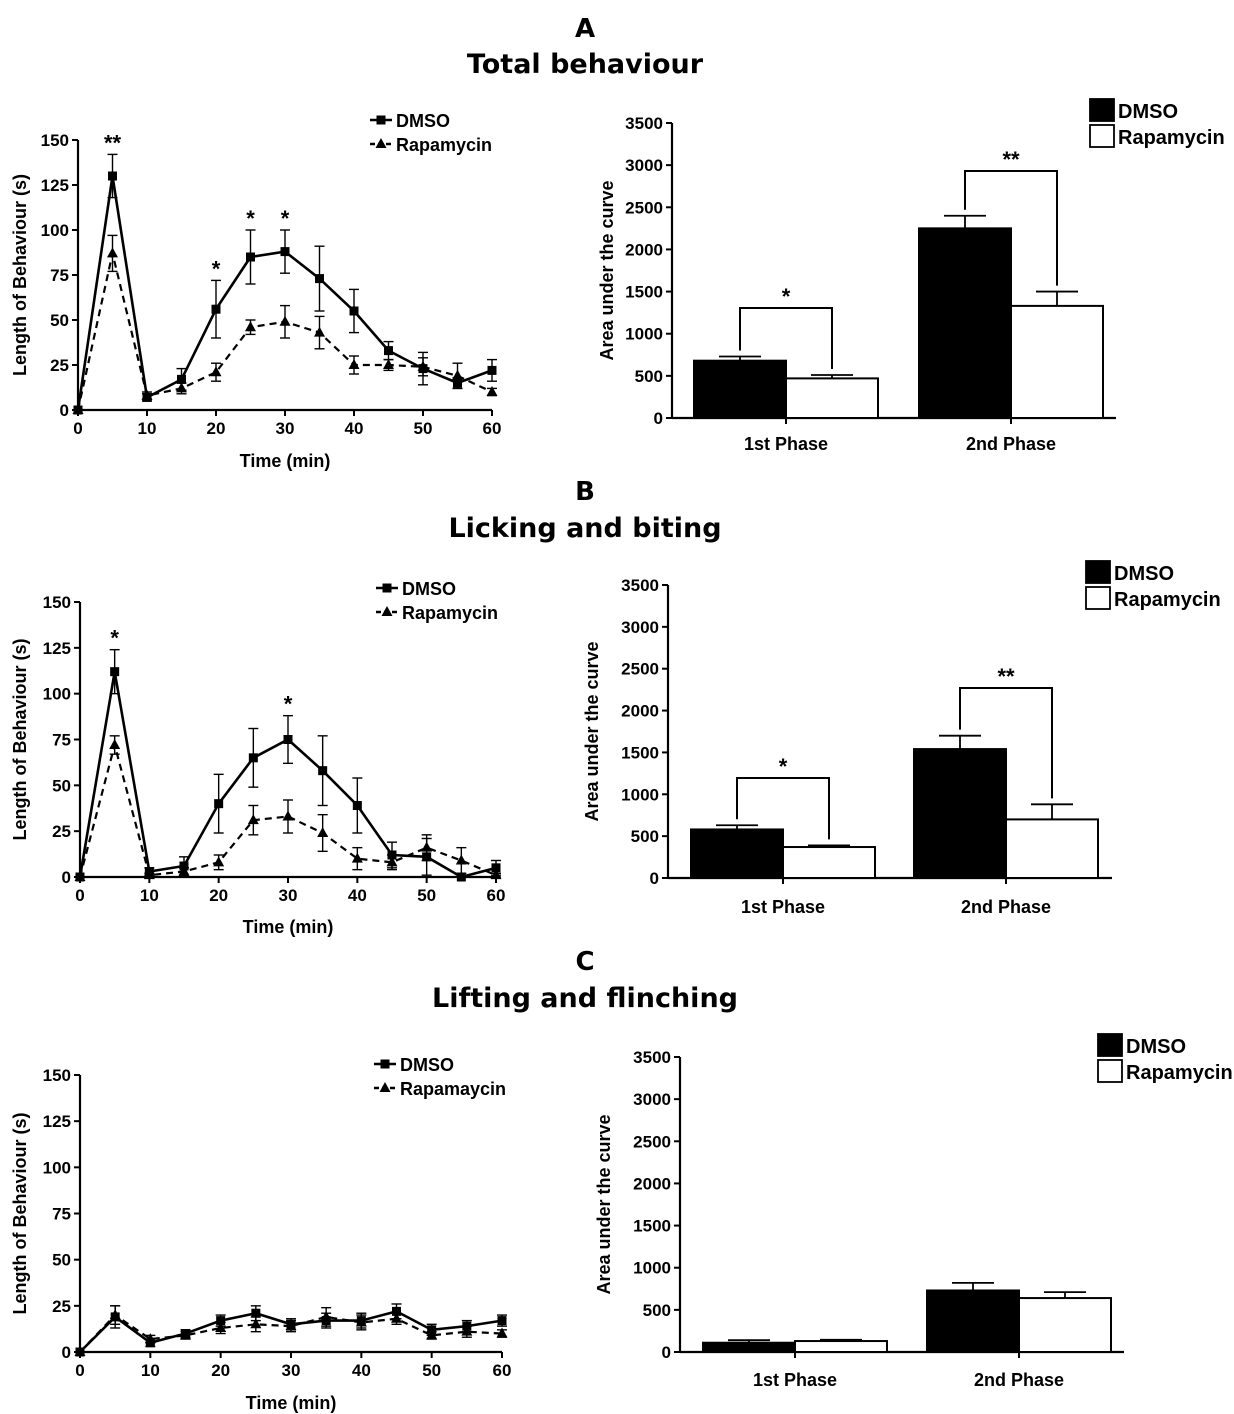  What do you see at coordinates (20, 1213) in the screenshot?
I see `y-axis-label: Length of Behaviour (s)` at bounding box center [20, 1213].